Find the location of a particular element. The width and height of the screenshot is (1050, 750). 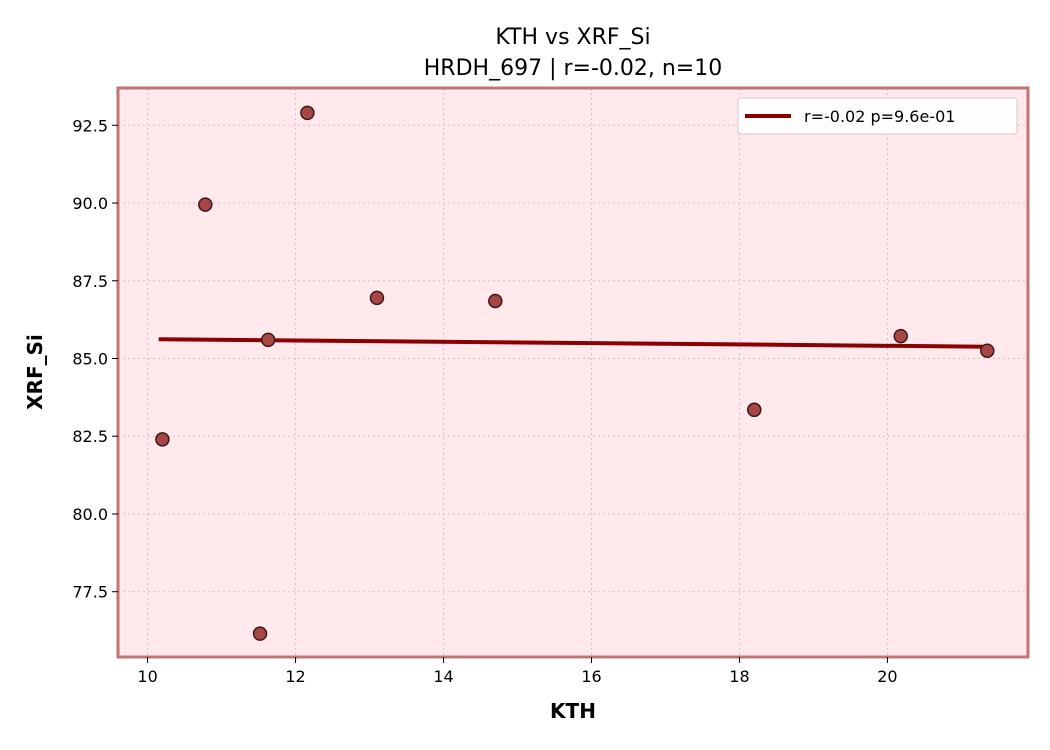

y-tick-label: 80.0 is located at coordinates (90, 514).